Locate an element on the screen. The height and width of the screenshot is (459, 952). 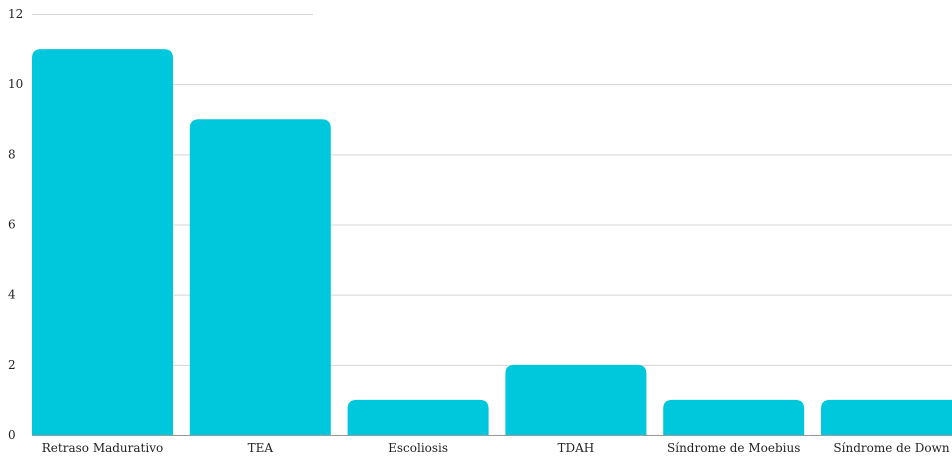
y-tick-label: 0 is located at coordinates (12, 435).